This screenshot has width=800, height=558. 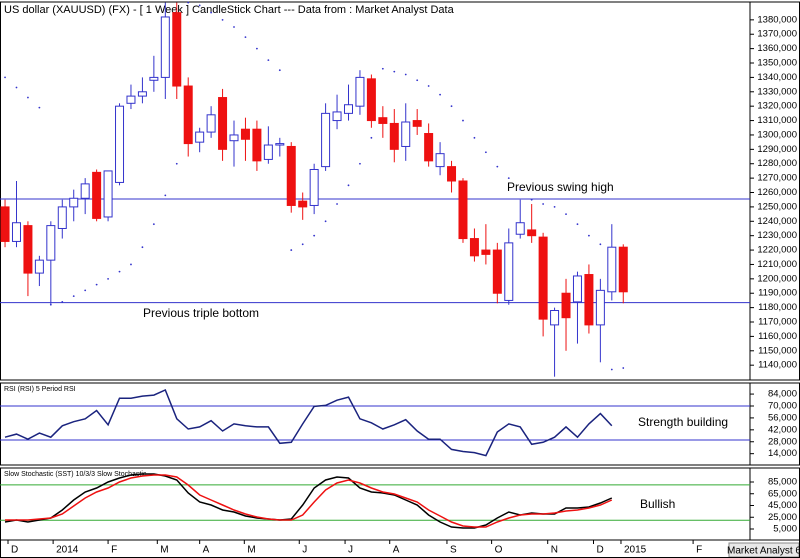 I want to click on y-tick-label: 1190,000, so click(x=777, y=293).